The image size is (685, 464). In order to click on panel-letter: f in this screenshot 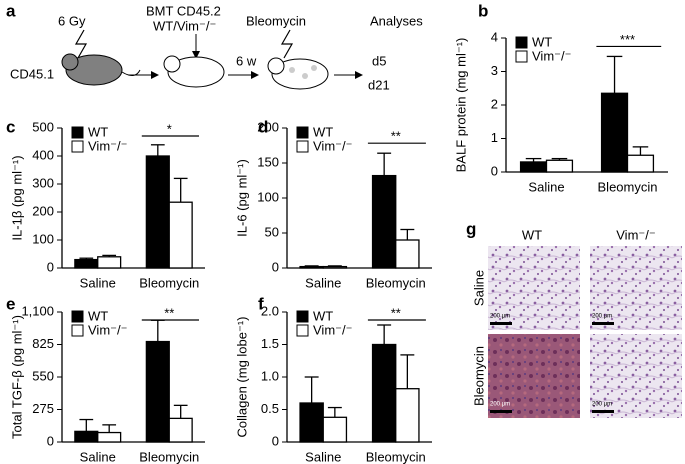, I will do `click(261, 303)`.